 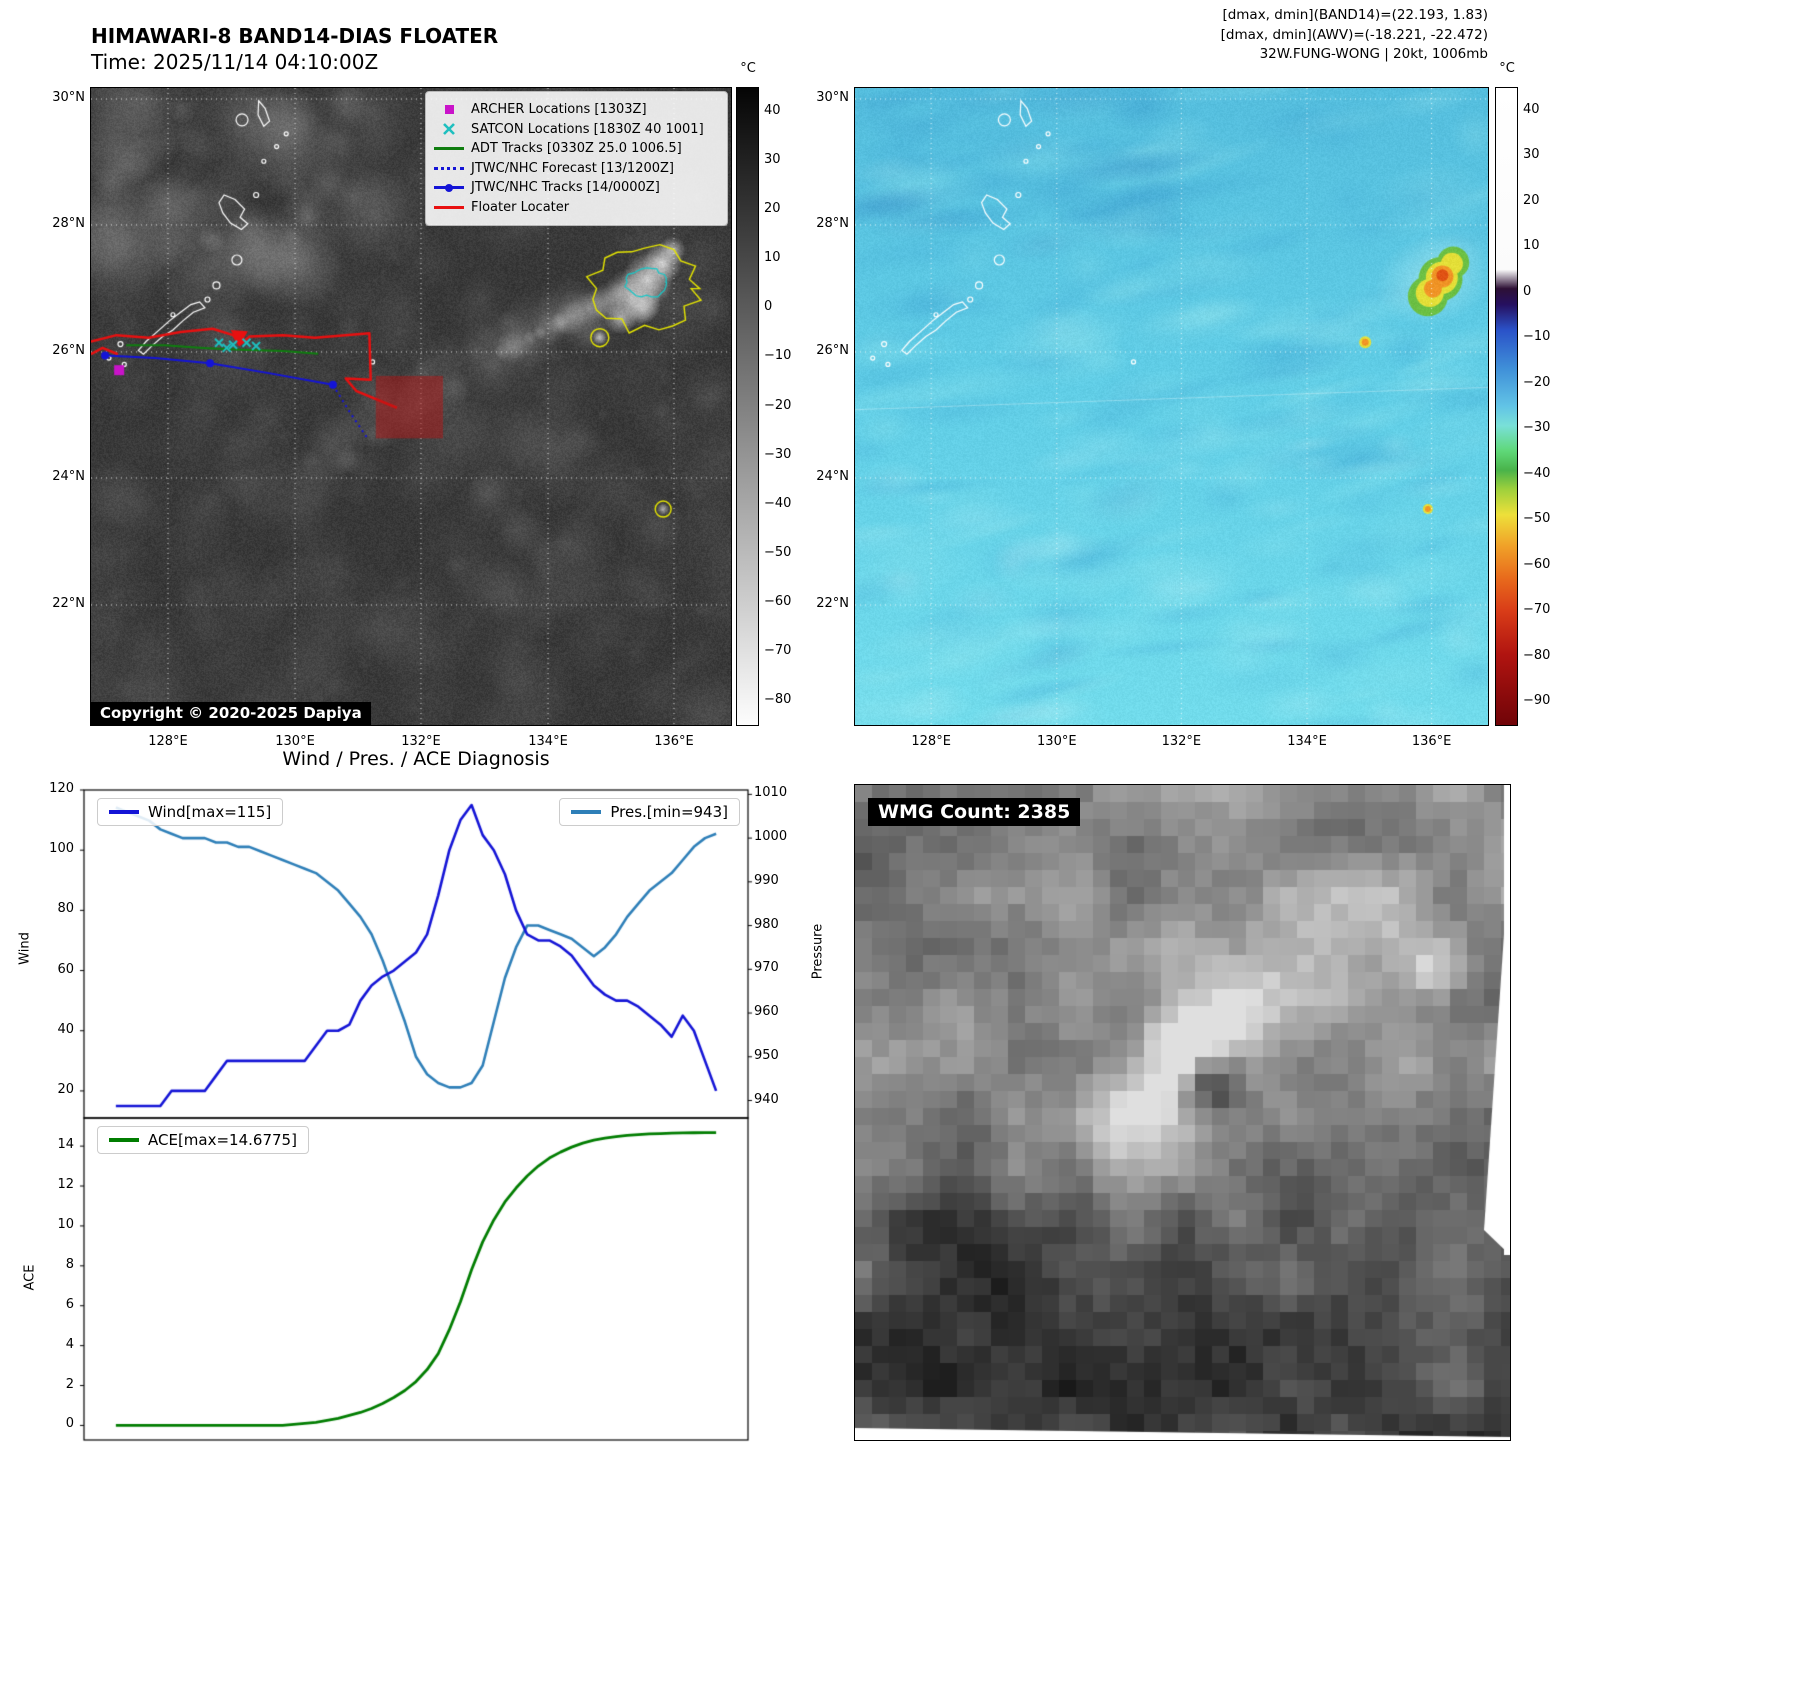 I want to click on ace-legend-label: ACE[max=14.6775], so click(x=222, y=1140).